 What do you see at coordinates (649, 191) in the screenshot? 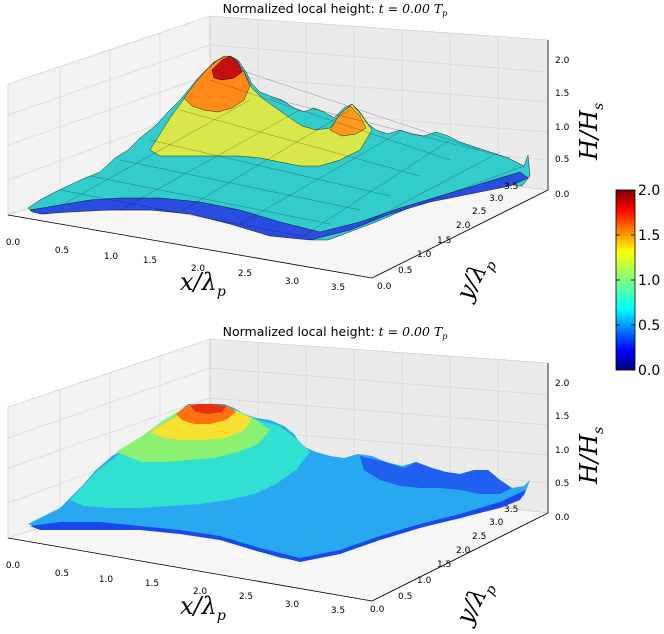
I see `colorbar-tick-label: 2.0` at bounding box center [649, 191].